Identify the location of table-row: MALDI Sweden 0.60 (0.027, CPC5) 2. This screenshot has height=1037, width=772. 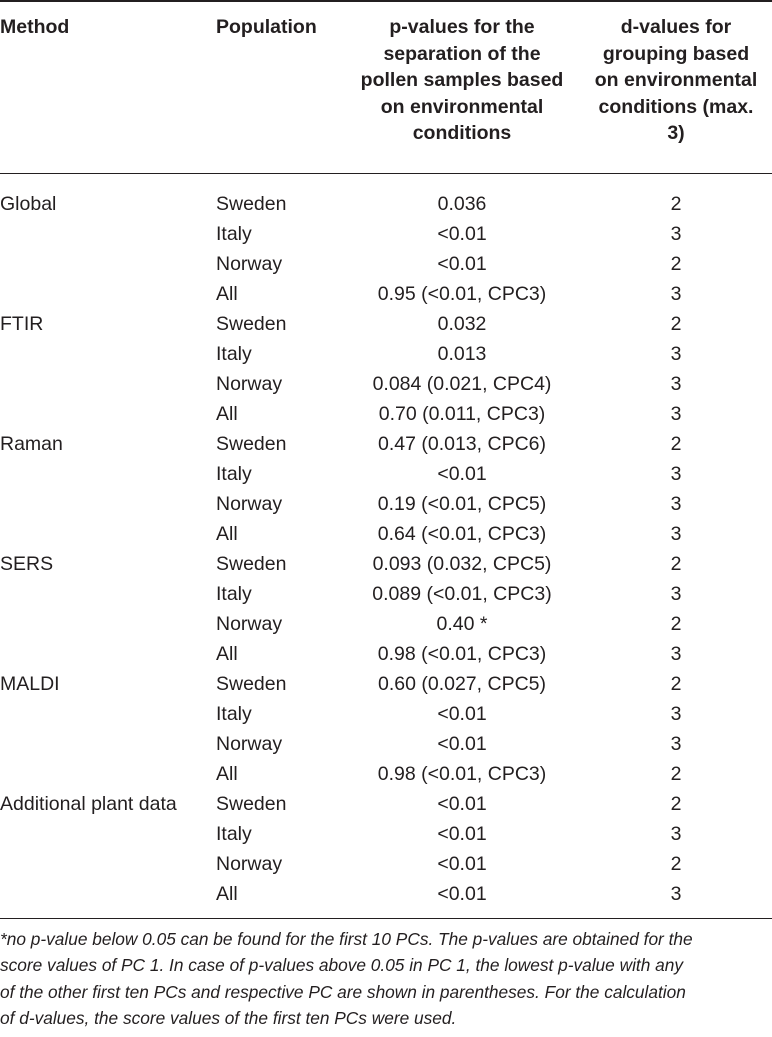
(386, 684).